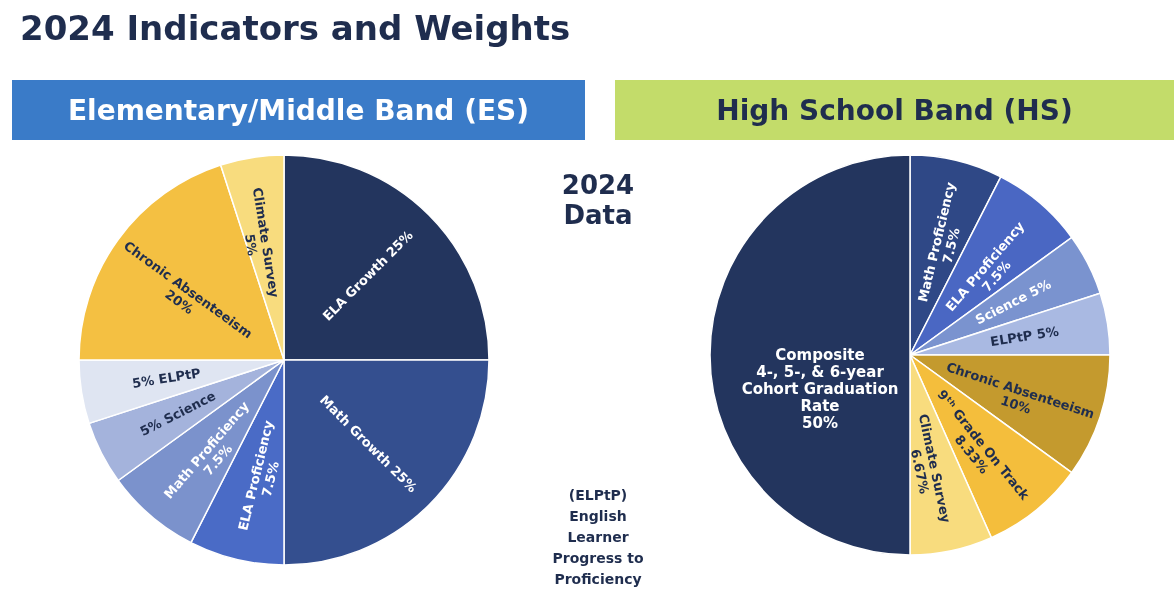  I want to click on chart-title: High School Band (HS), so click(894, 110).